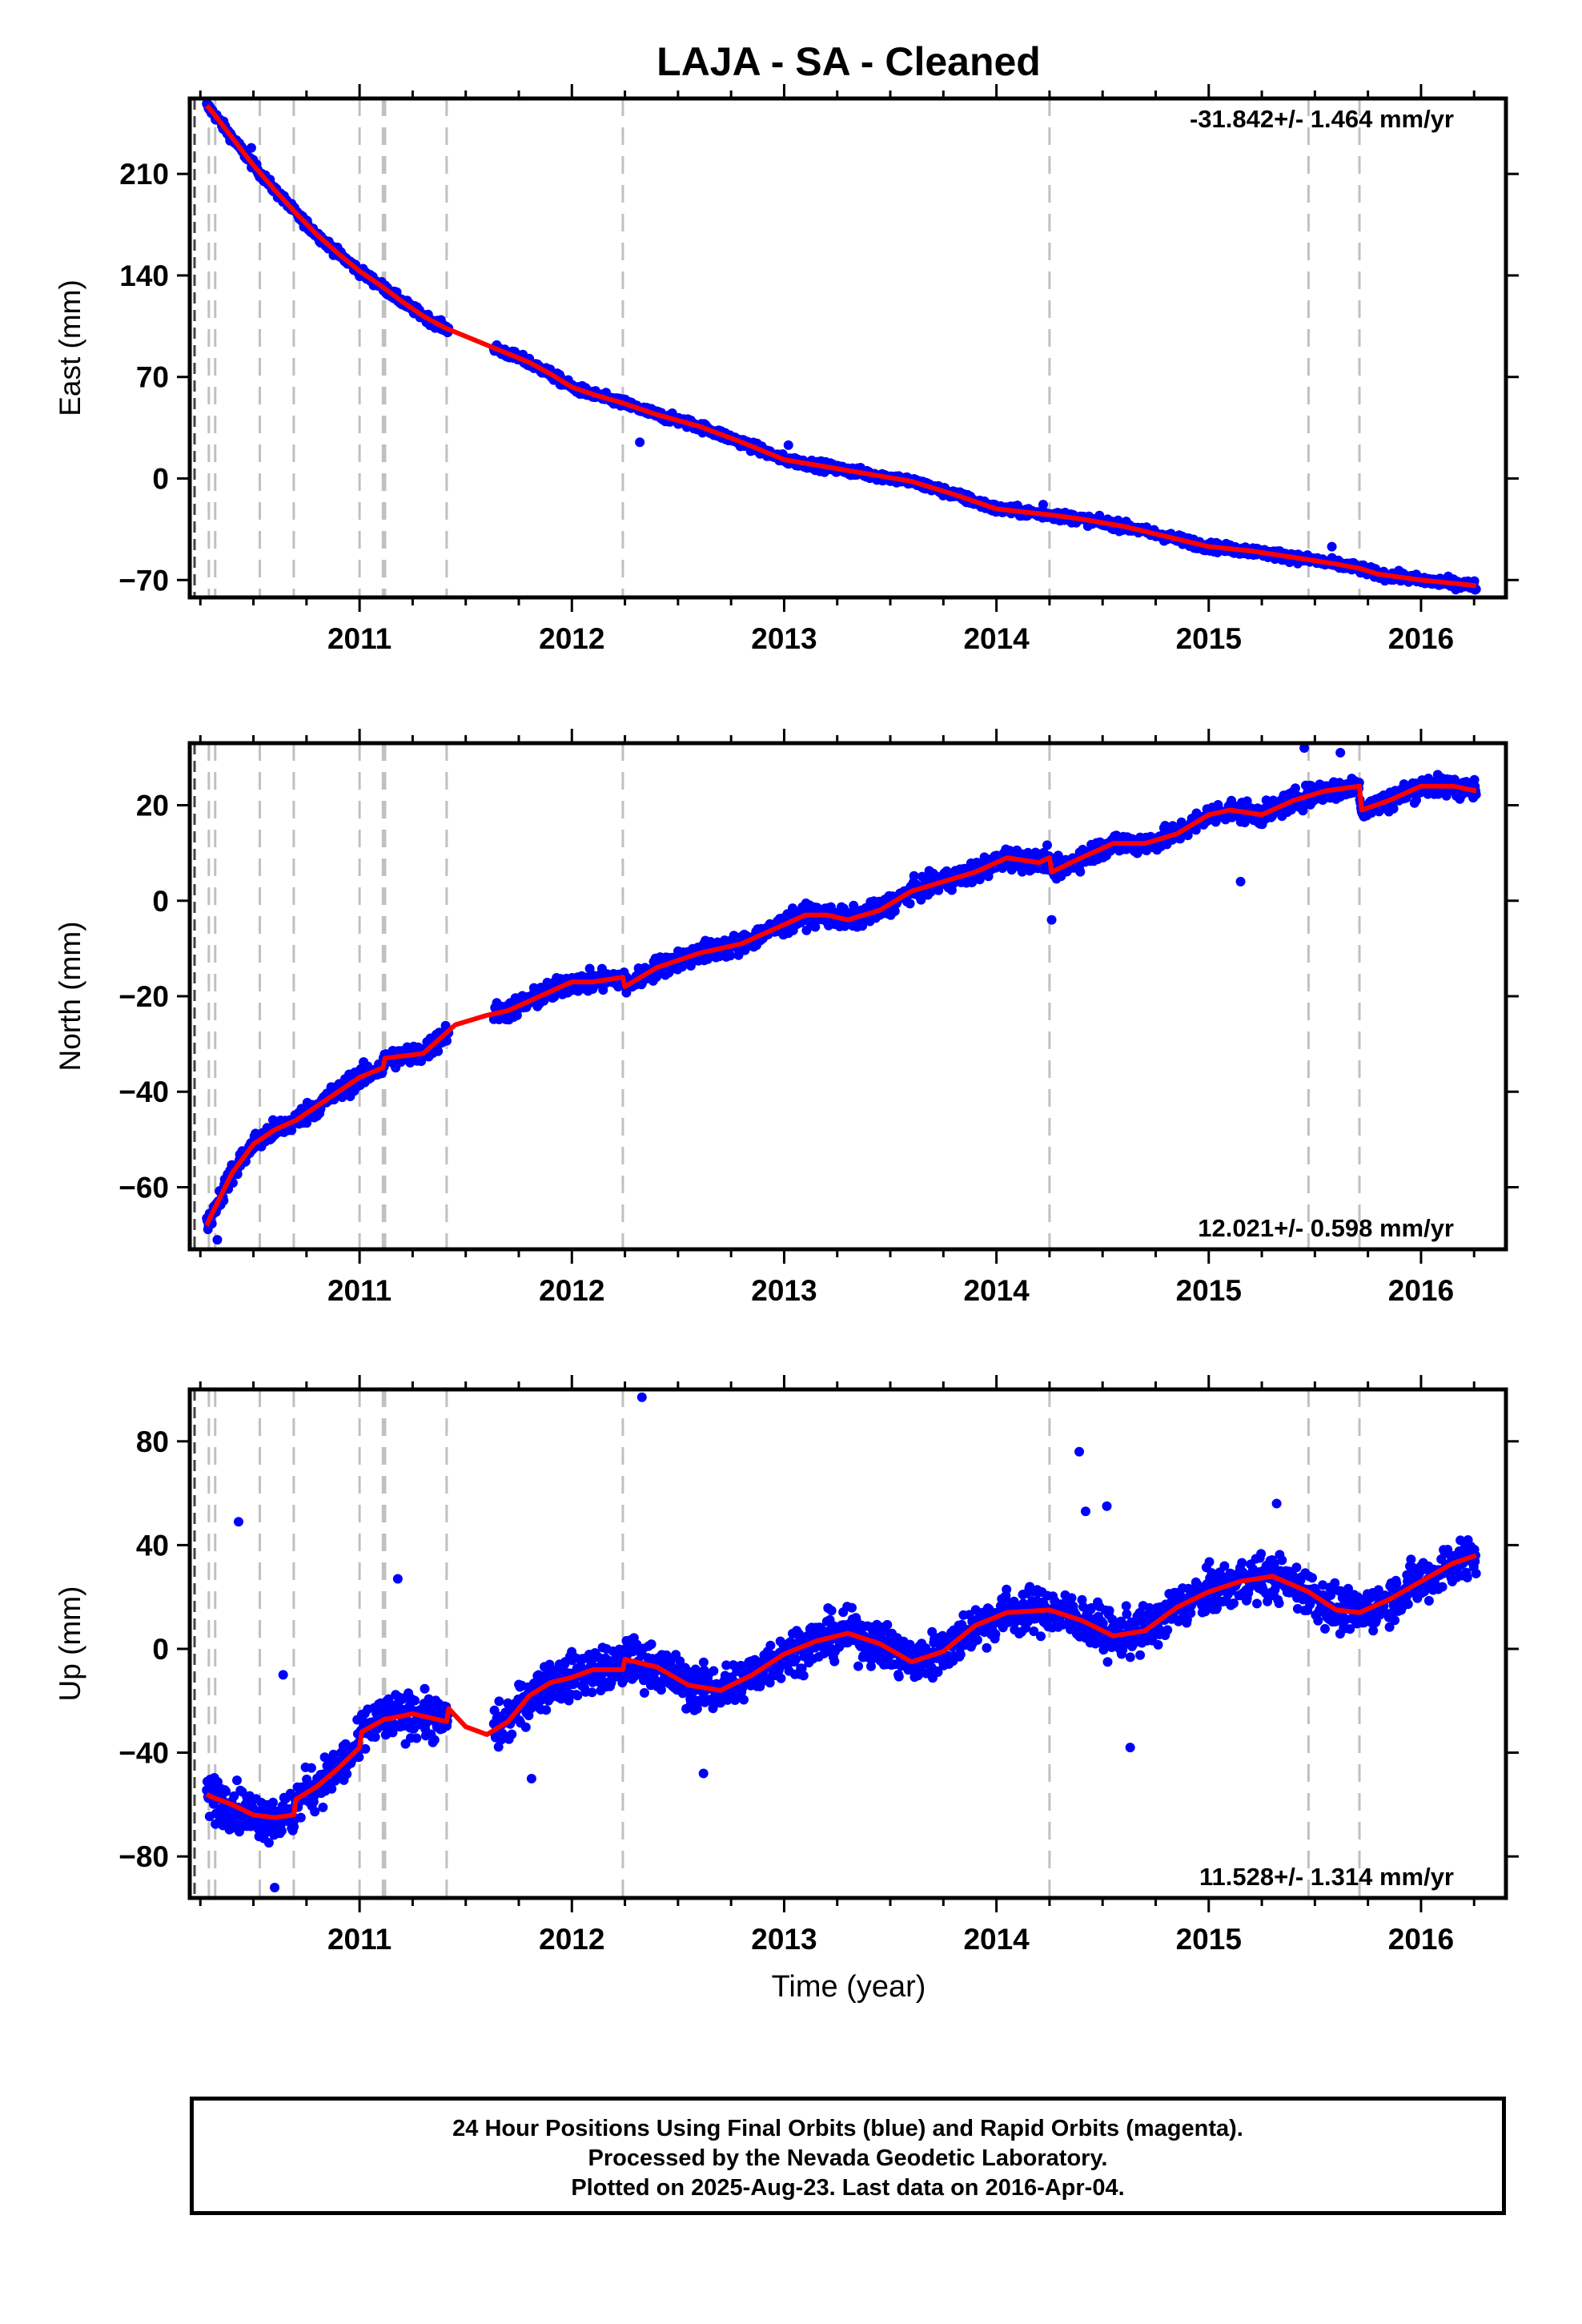 The image size is (1582, 2324). What do you see at coordinates (70, 347) in the screenshot?
I see `y-axis-label: East (mm)` at bounding box center [70, 347].